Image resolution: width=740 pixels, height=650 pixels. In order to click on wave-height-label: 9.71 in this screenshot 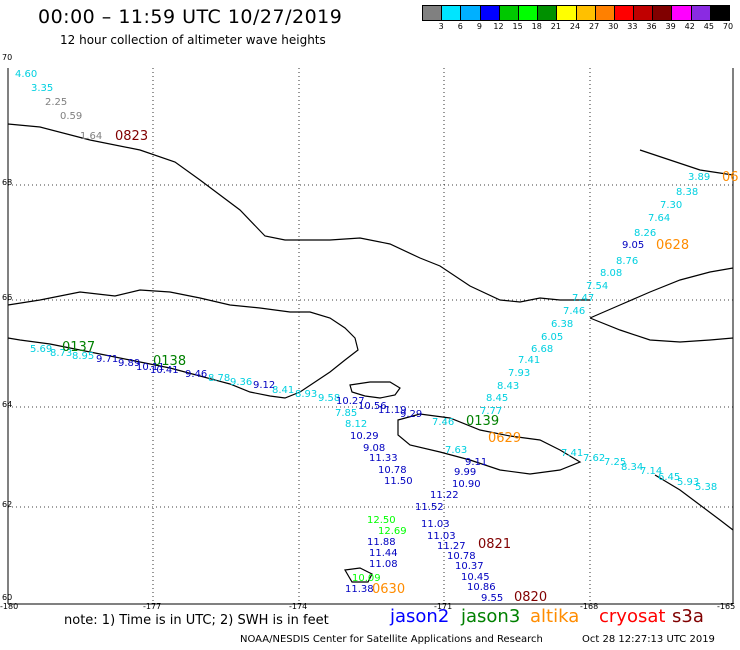, I will do `click(107, 359)`.